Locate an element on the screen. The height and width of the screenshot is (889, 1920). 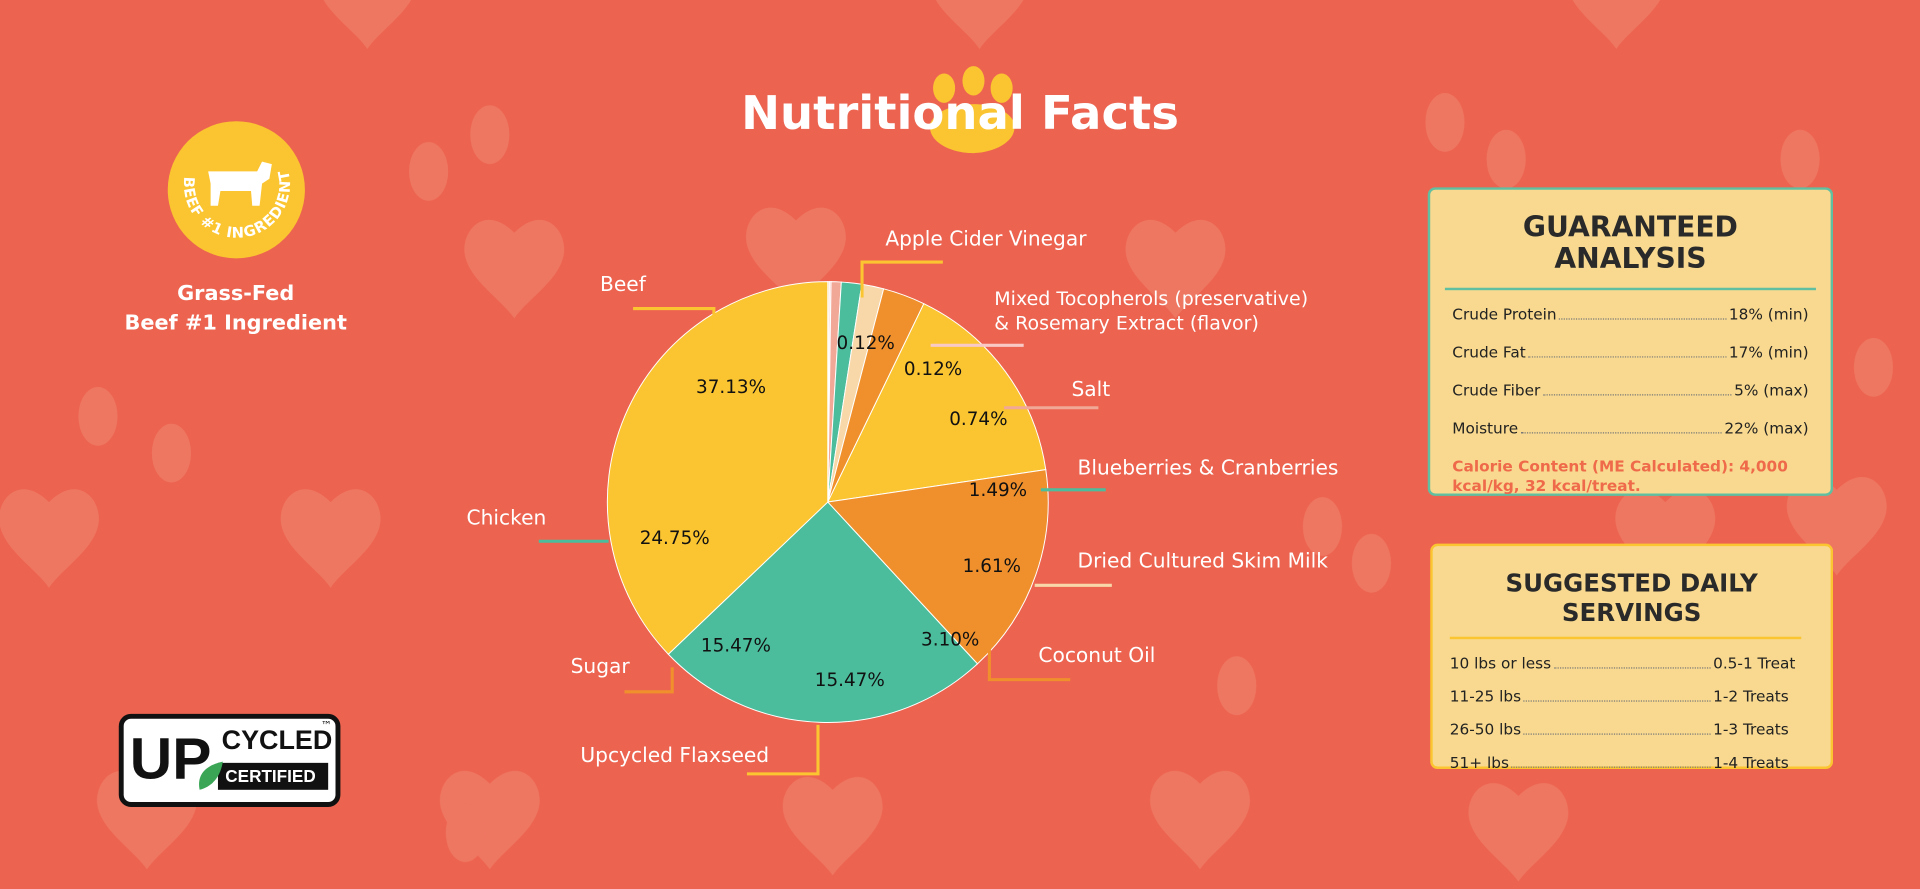
category-label: Coconut Oil is located at coordinates (1096, 655).